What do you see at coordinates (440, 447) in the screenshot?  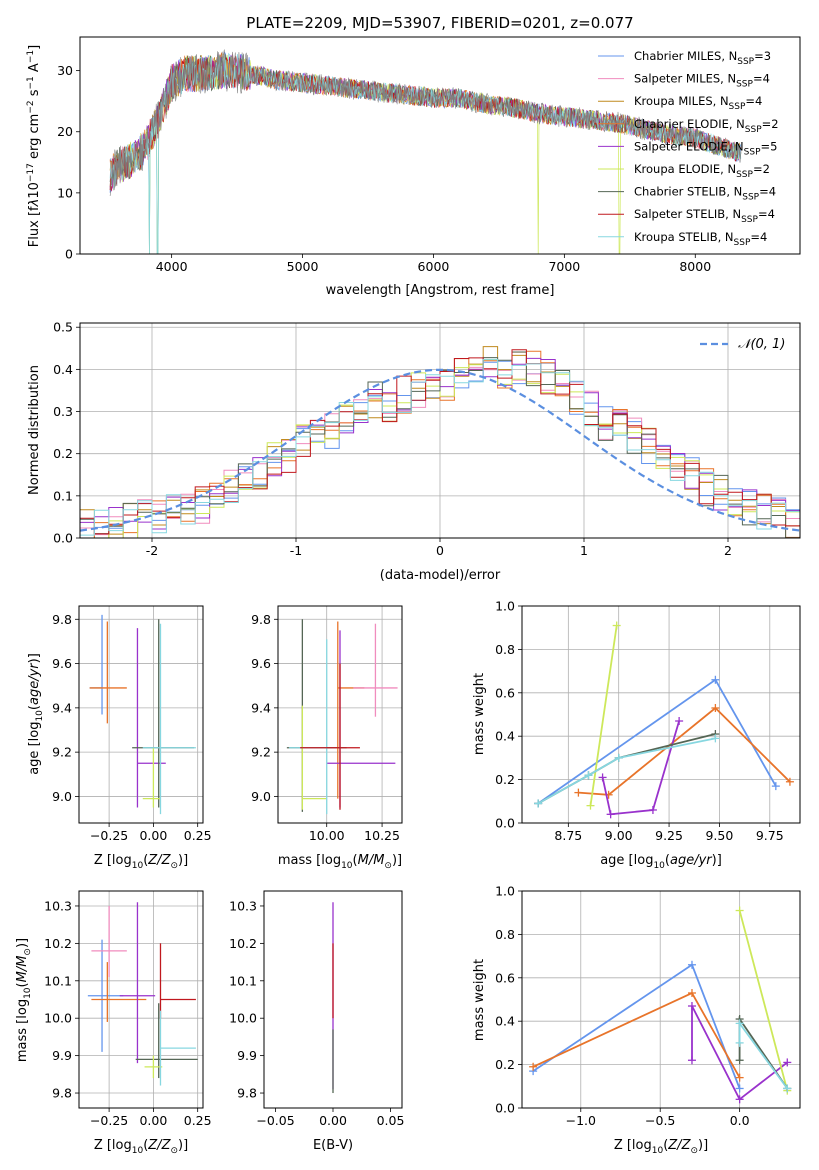 I see `histogram-step` at bounding box center [440, 447].